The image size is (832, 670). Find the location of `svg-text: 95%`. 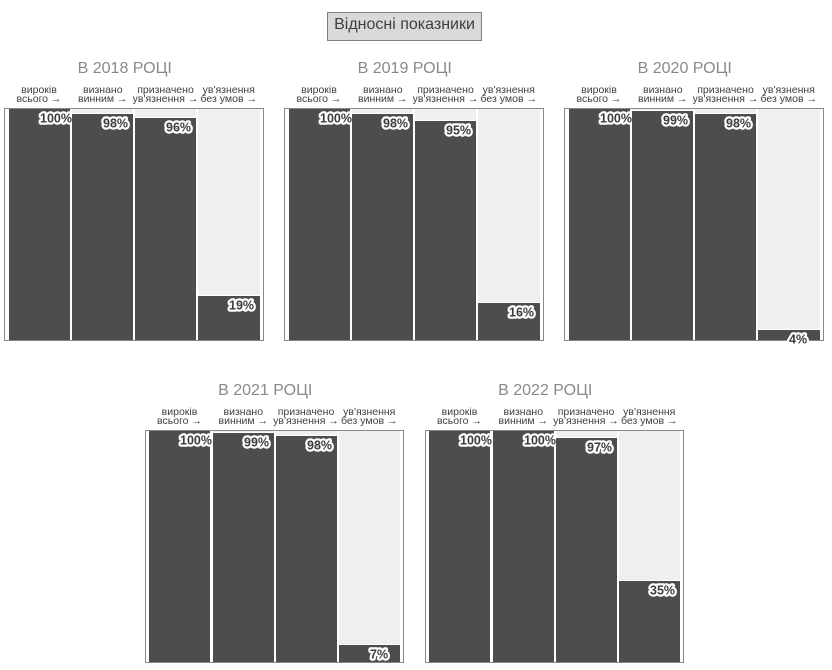

svg-text: 95% is located at coordinates (458, 130).